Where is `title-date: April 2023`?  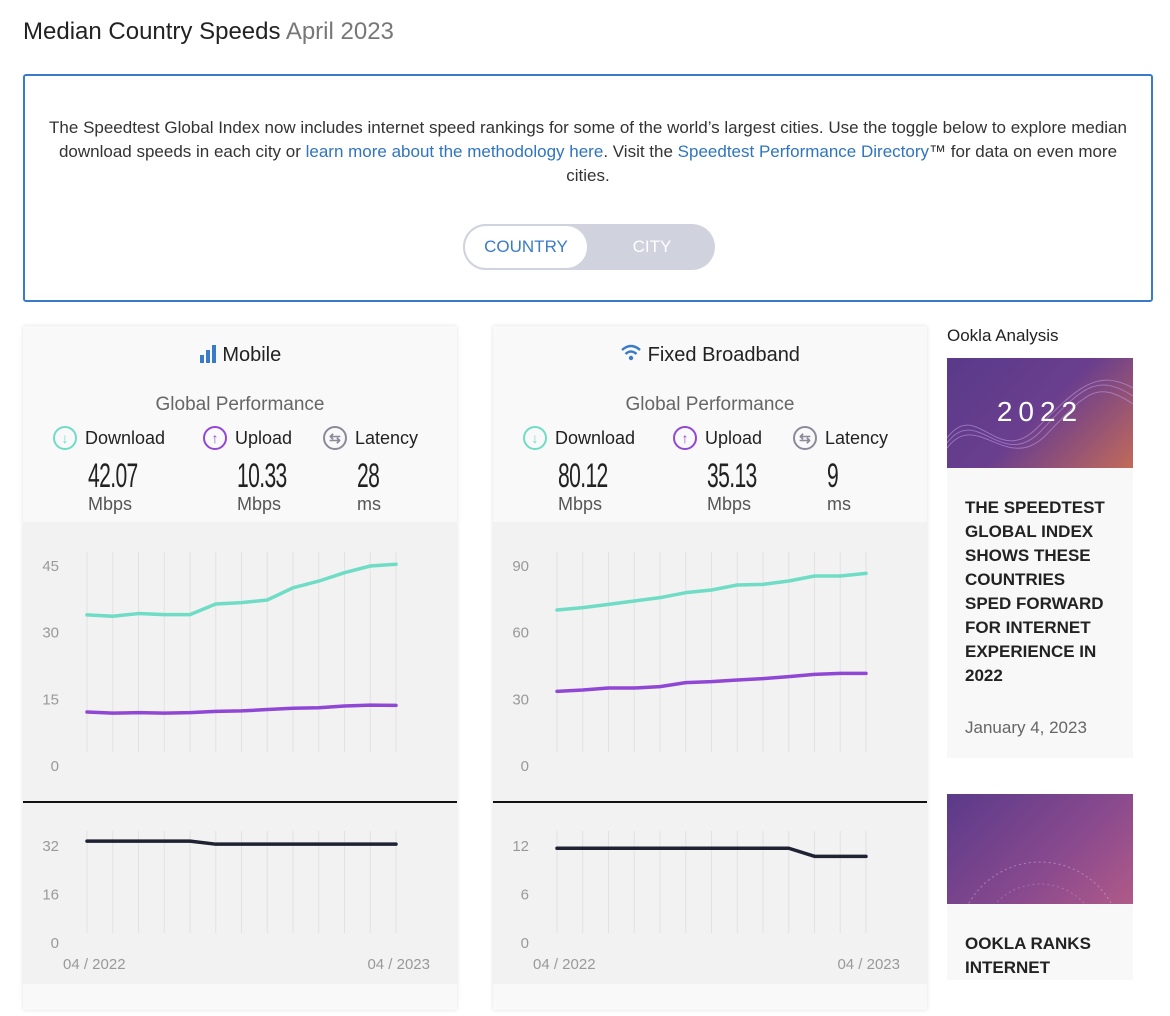
title-date: April 2023 is located at coordinates (339, 31).